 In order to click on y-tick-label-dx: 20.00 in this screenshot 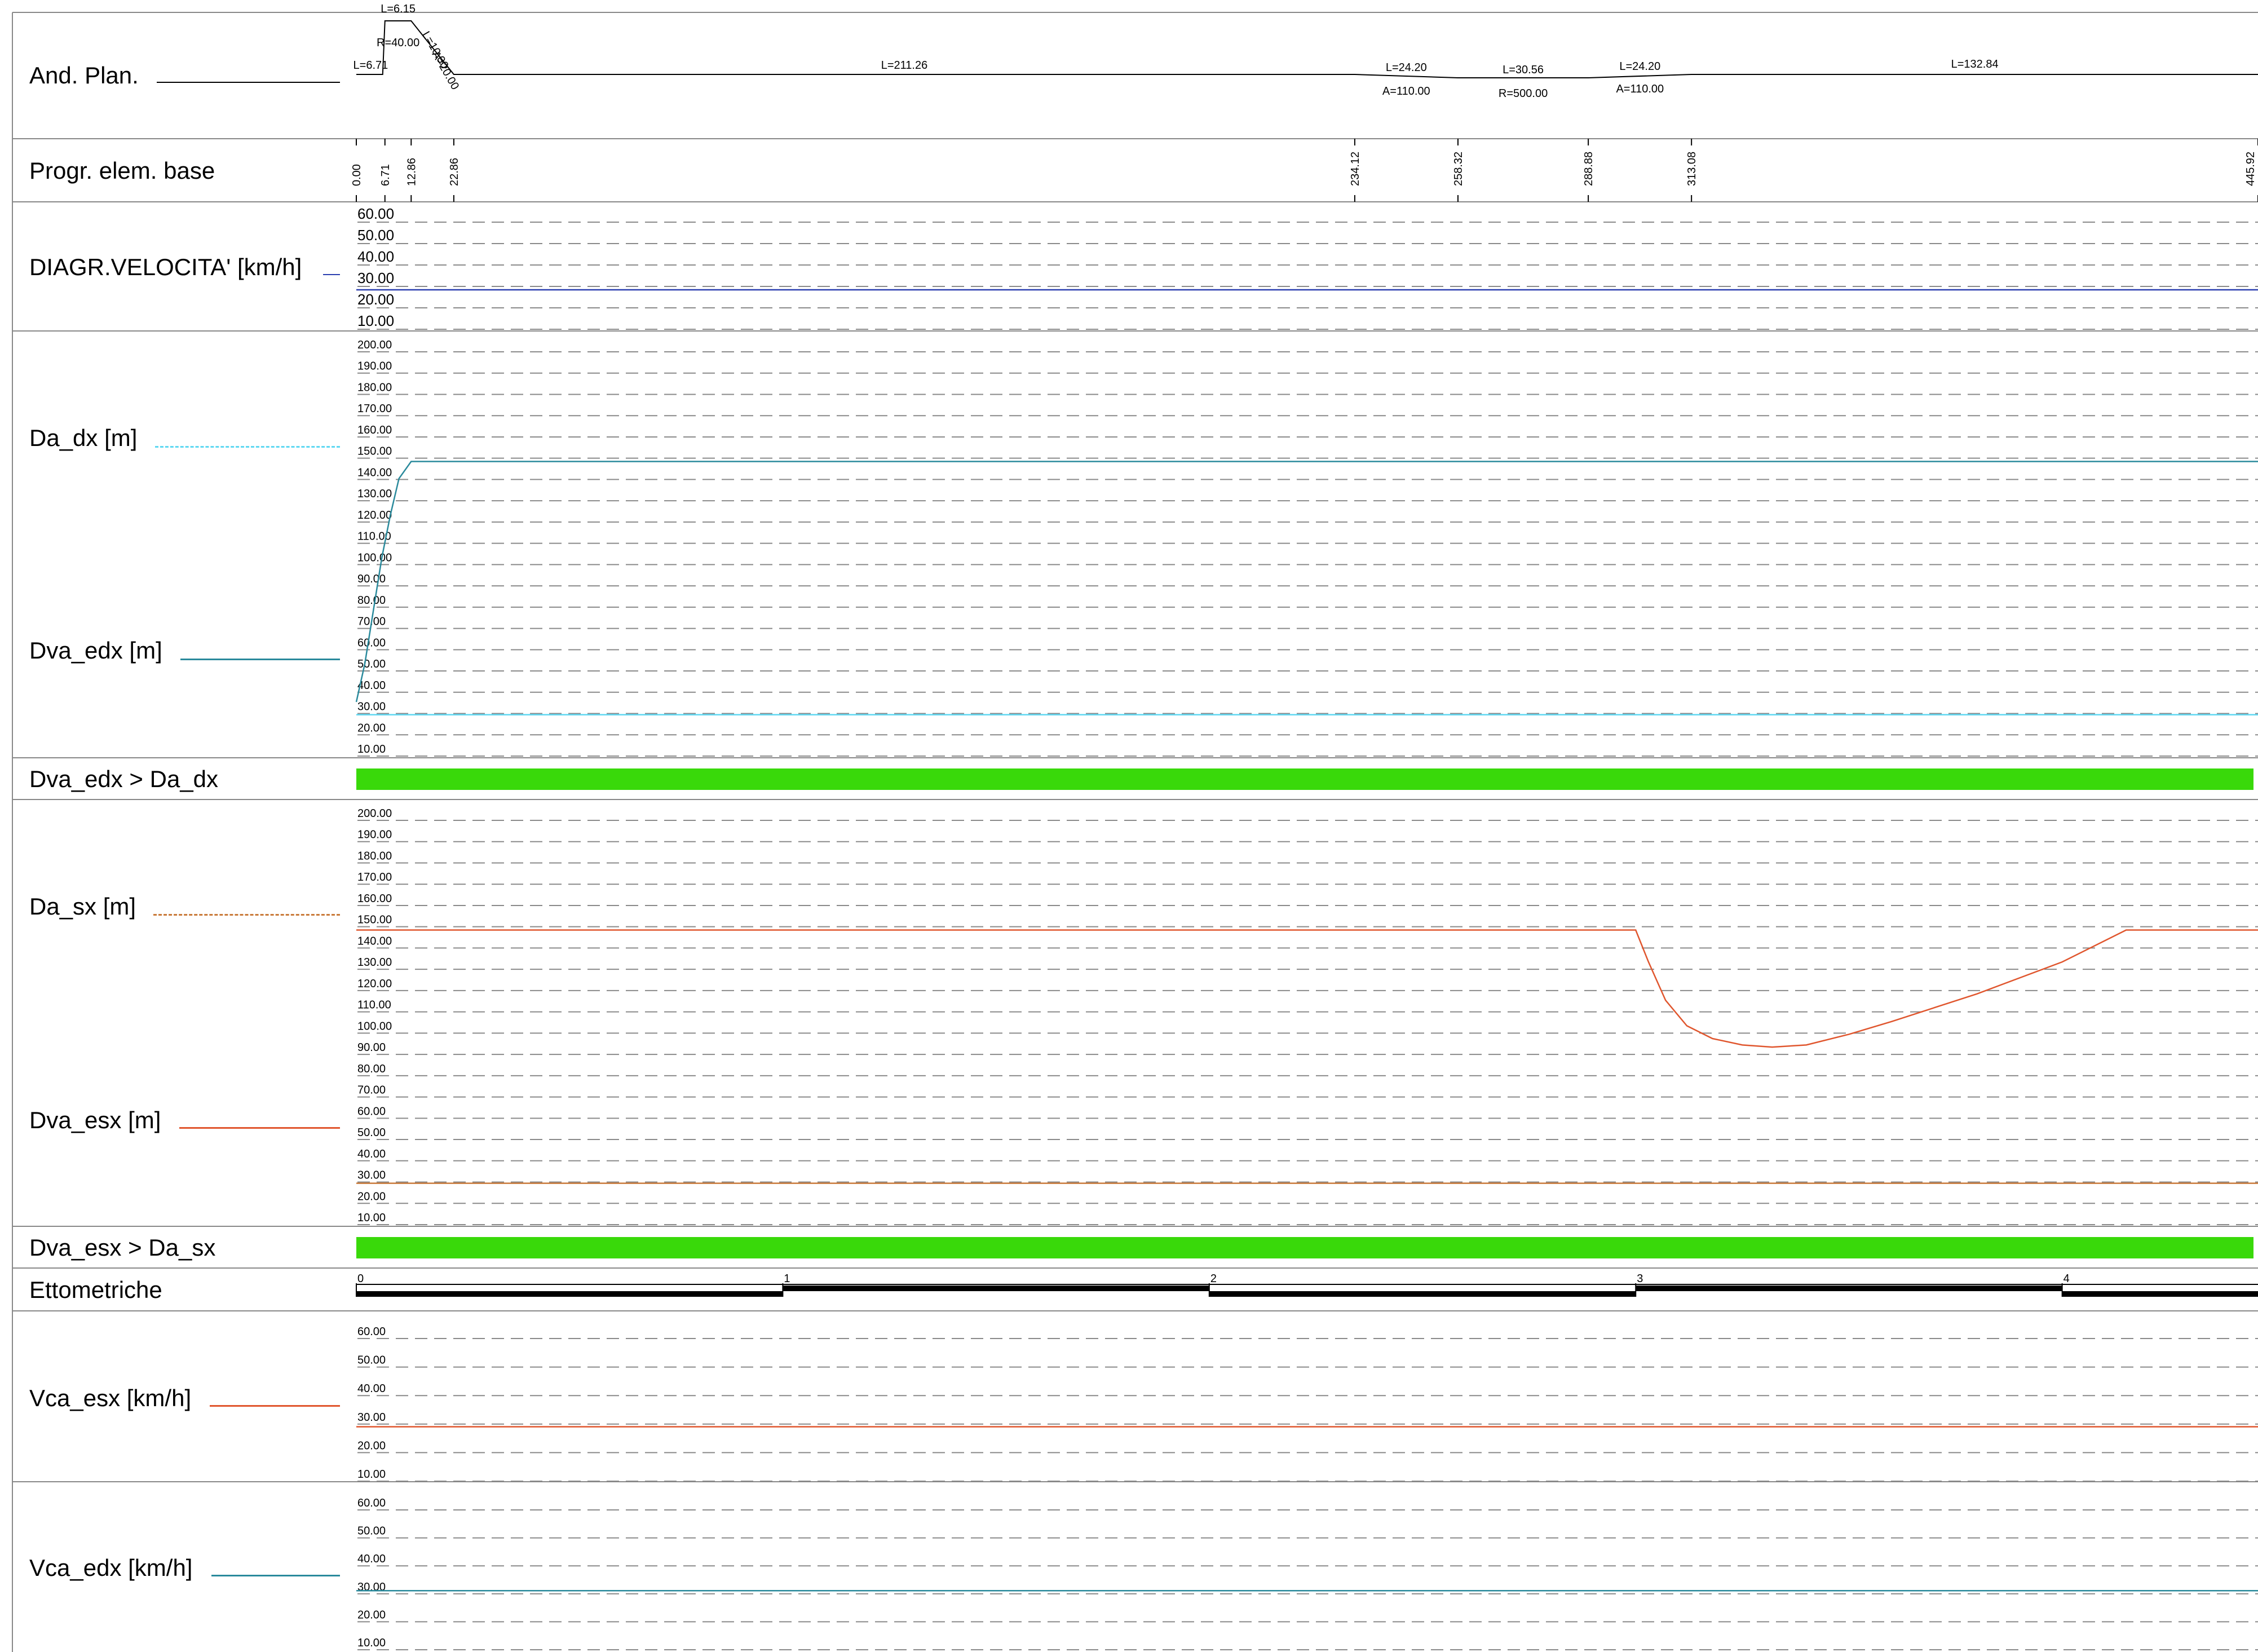, I will do `click(371, 728)`.